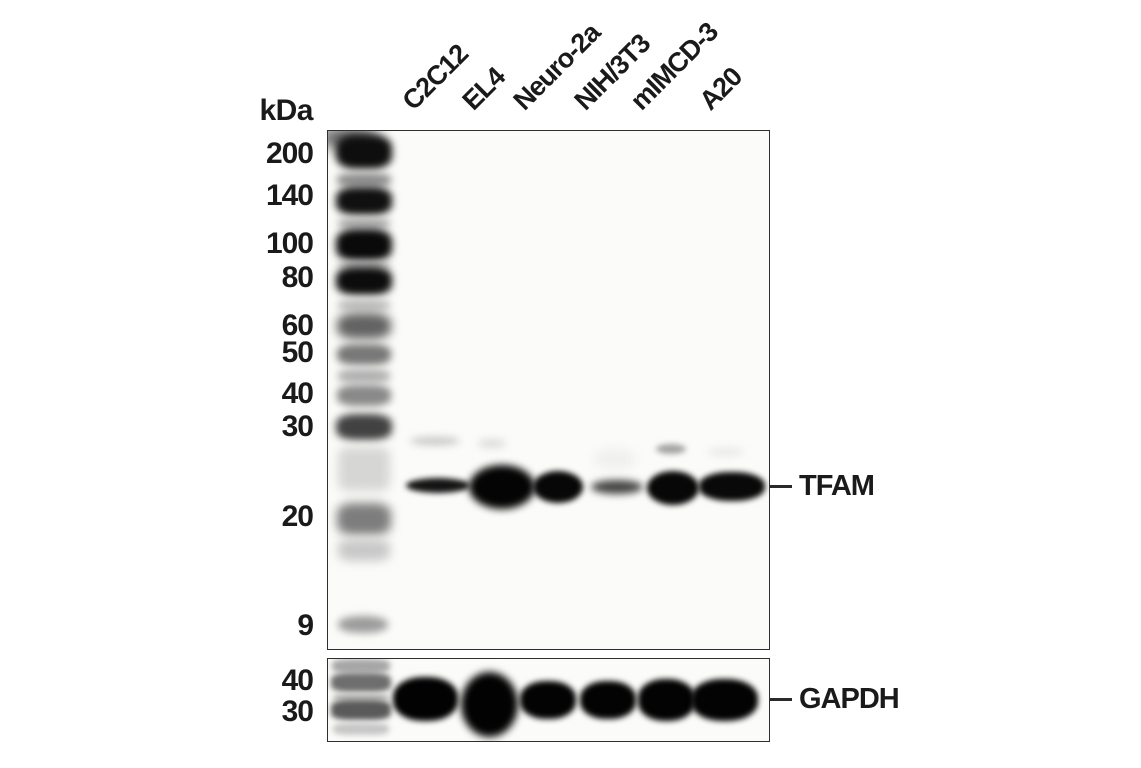  I want to click on band-gapdh-nih3t3, so click(608, 700).